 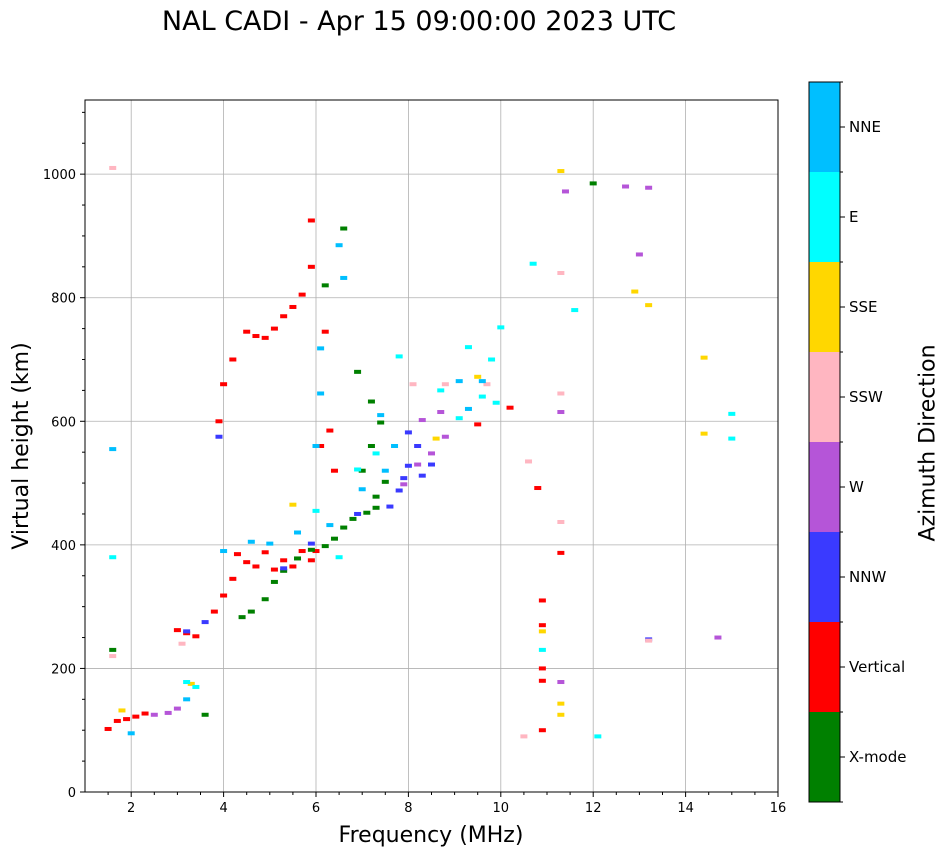 I want to click on x-axis-ticks: 2 4 6 8 10 12 14 16, so click(x=447, y=804).